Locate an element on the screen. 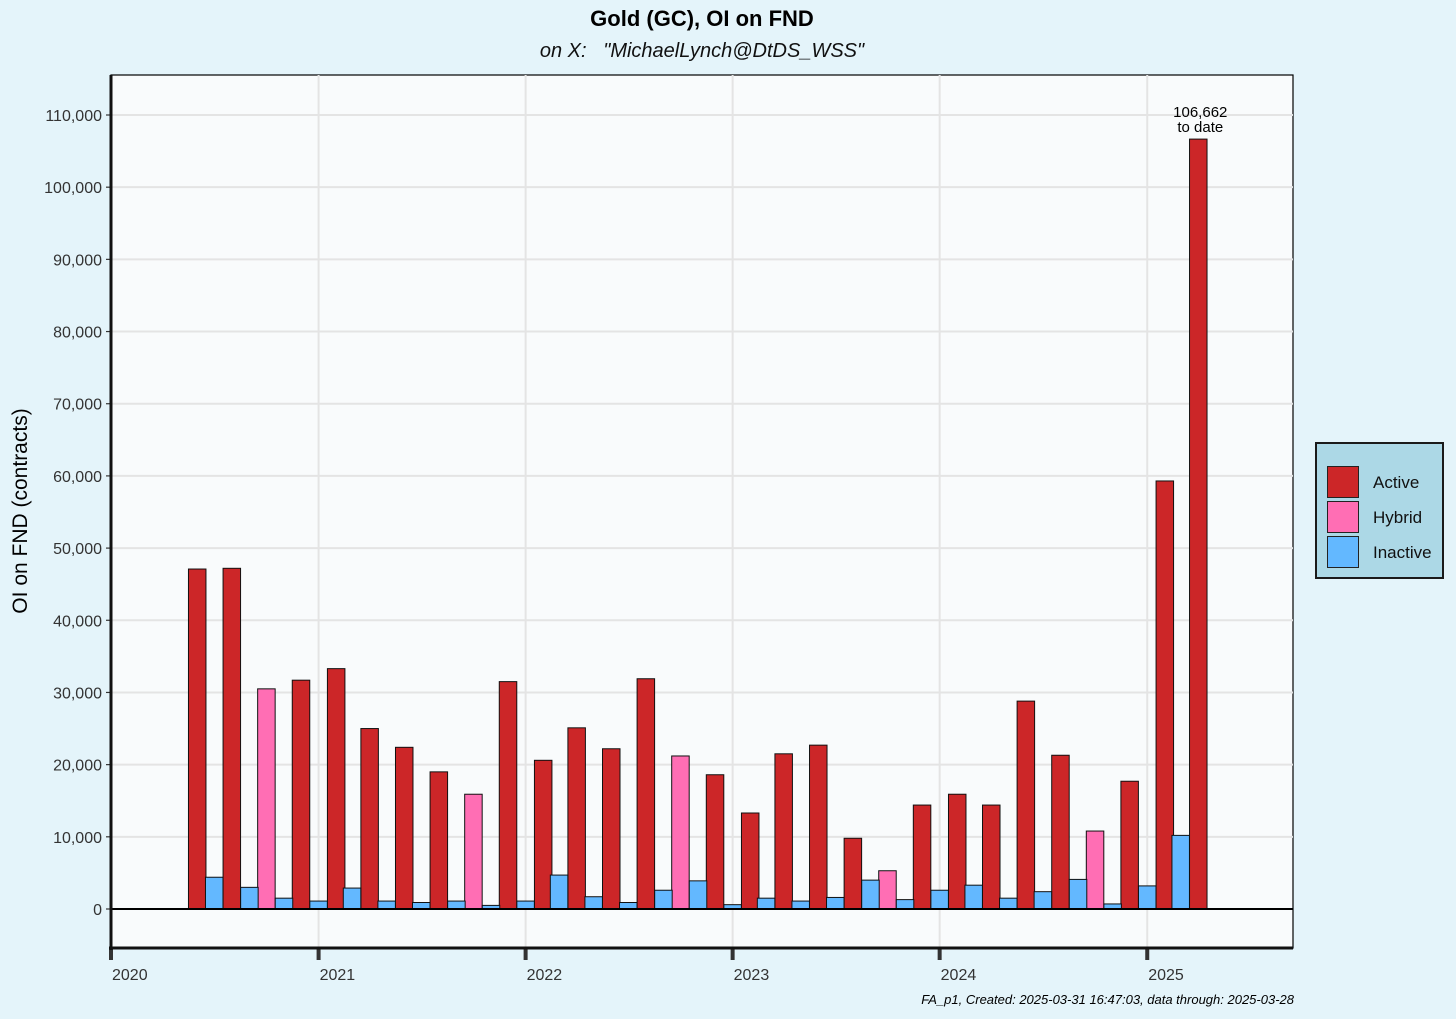 The height and width of the screenshot is (1019, 1456). legend-item-hybrid: Hybrid is located at coordinates (1384, 518).